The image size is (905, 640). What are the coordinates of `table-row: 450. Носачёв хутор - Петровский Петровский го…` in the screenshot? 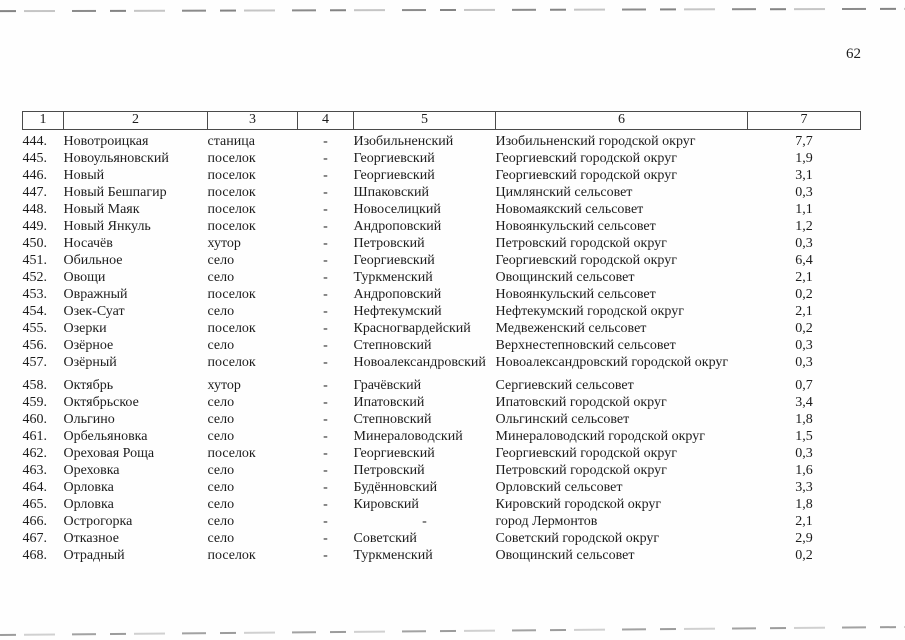 It's located at (442, 243).